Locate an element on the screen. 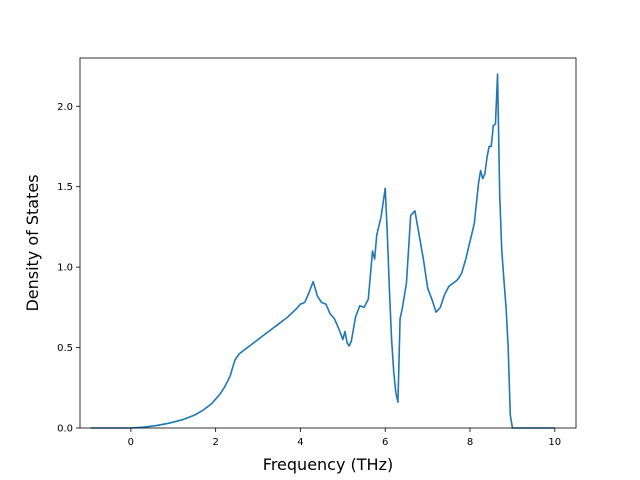  x-tick-label: 8 is located at coordinates (470, 442).